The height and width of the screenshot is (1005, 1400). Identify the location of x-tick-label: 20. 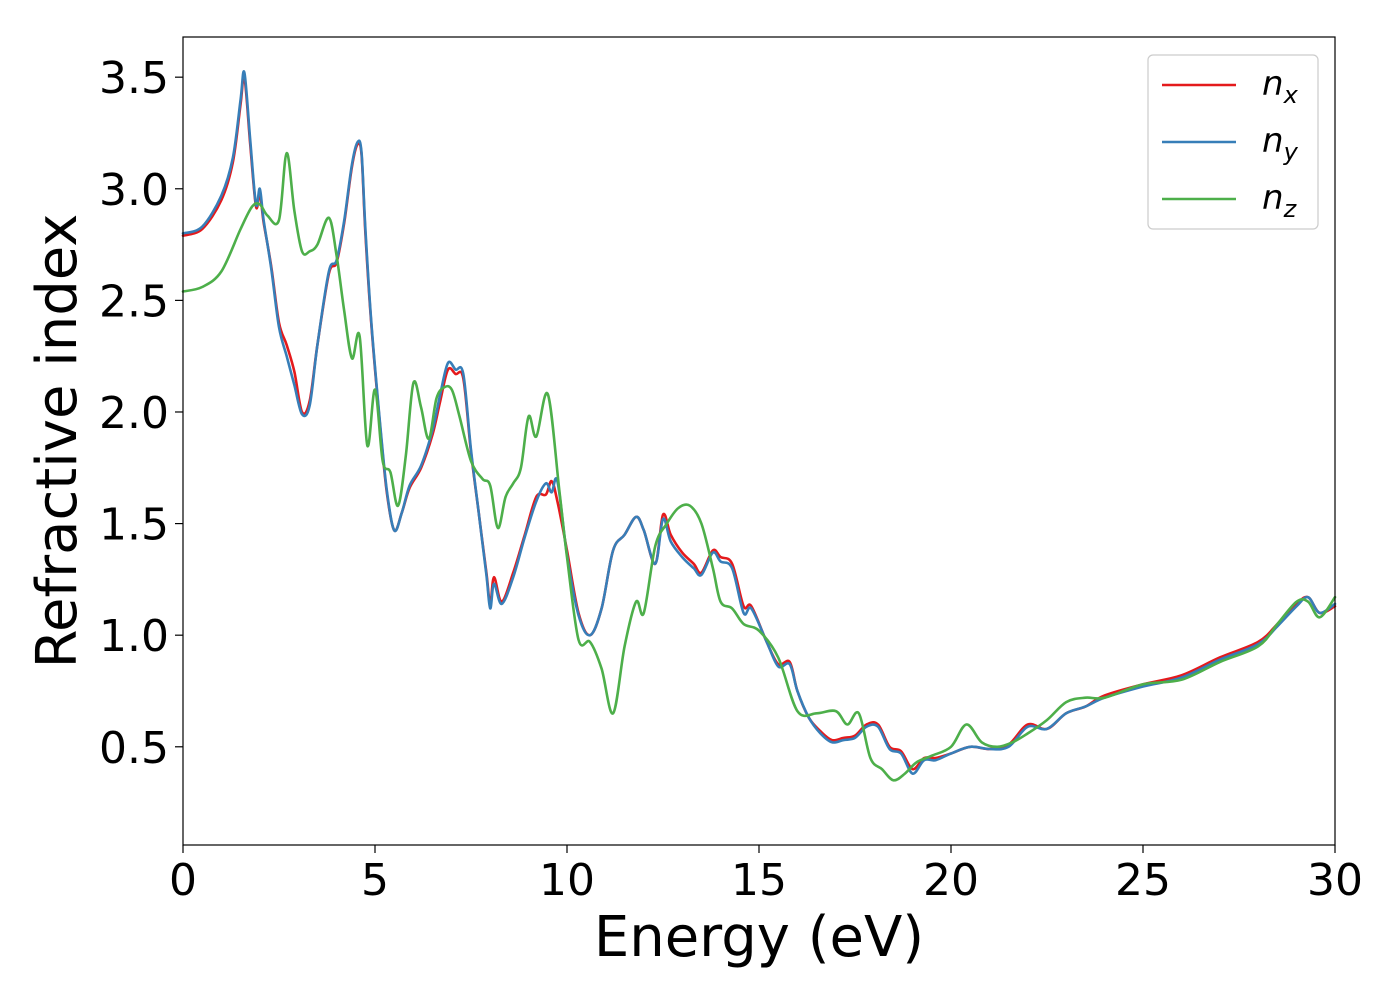
(951, 880).